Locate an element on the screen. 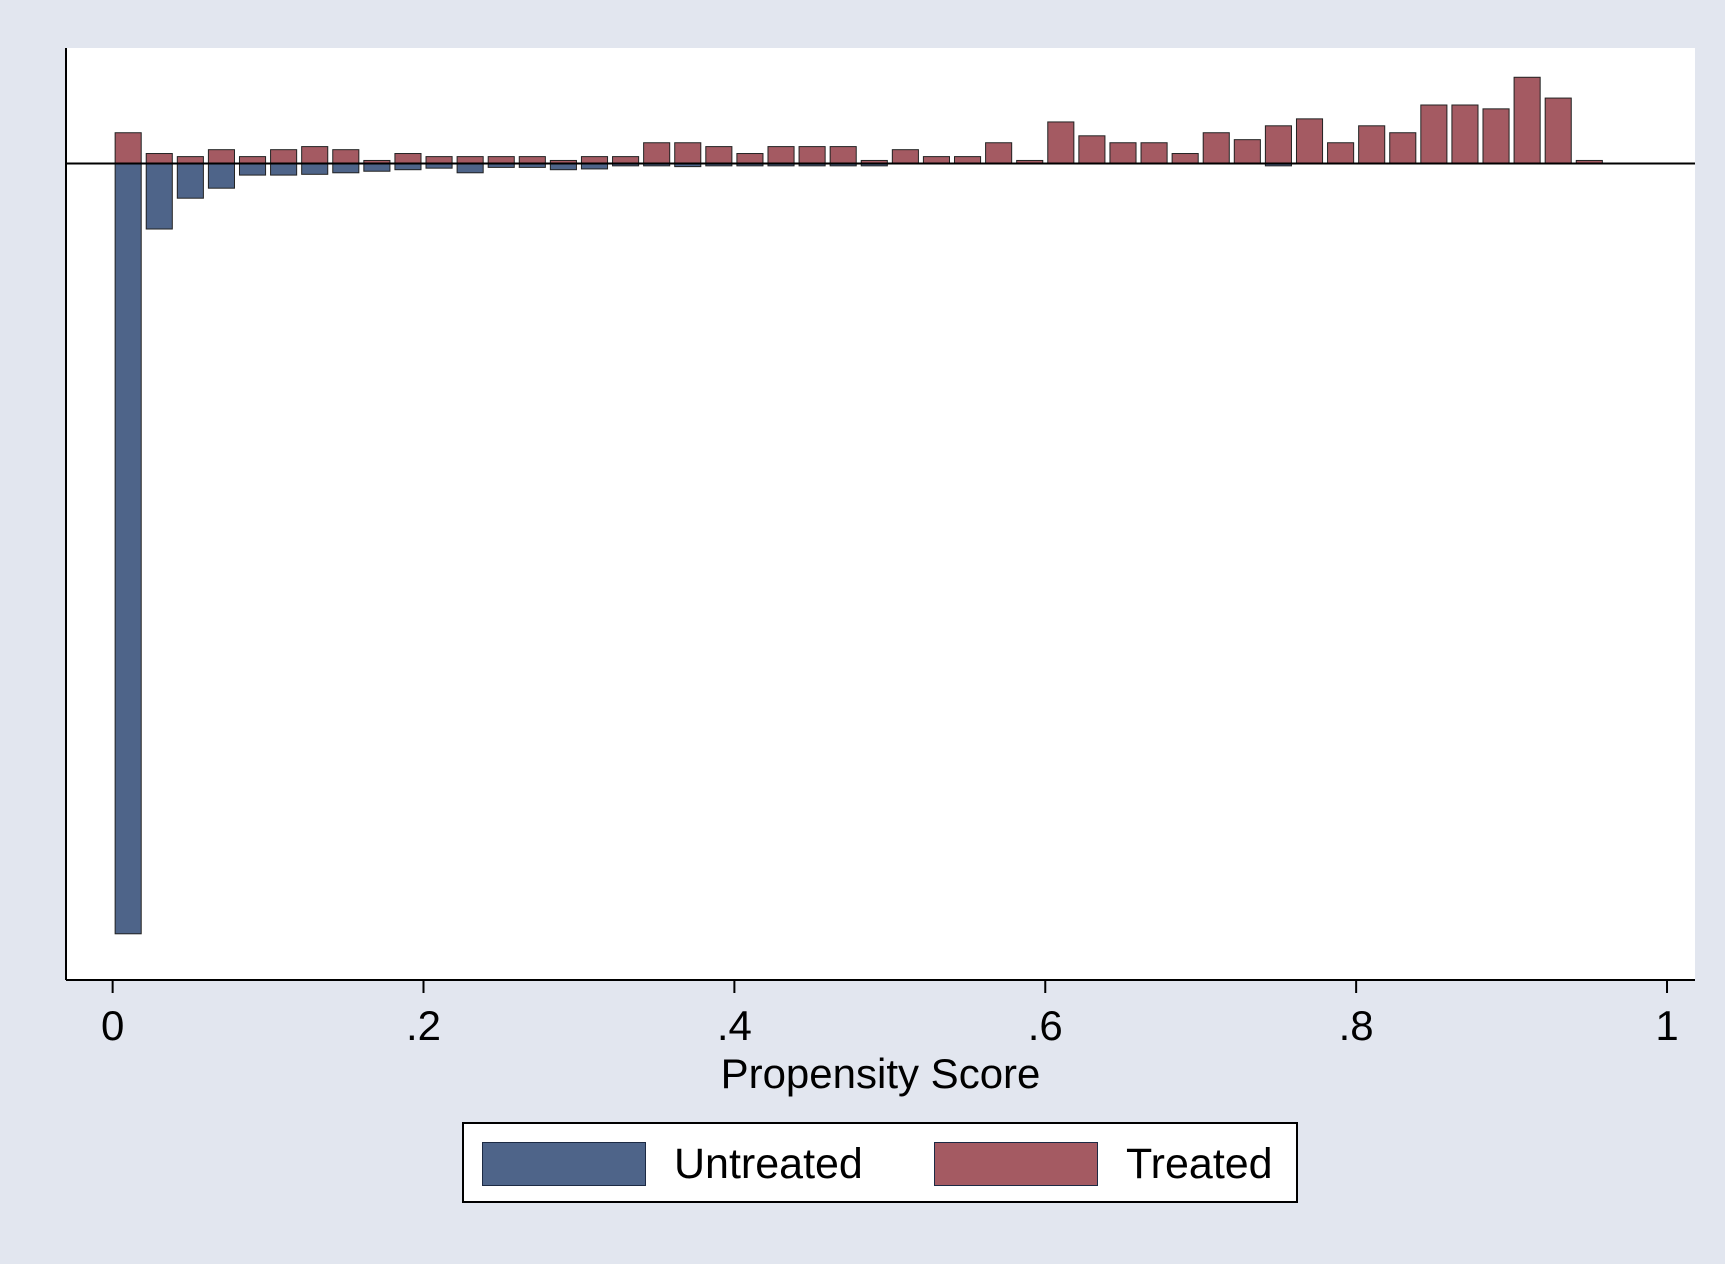  x-ticks: 0 .2 .4 .6 .8 1 is located at coordinates (890, 1014).